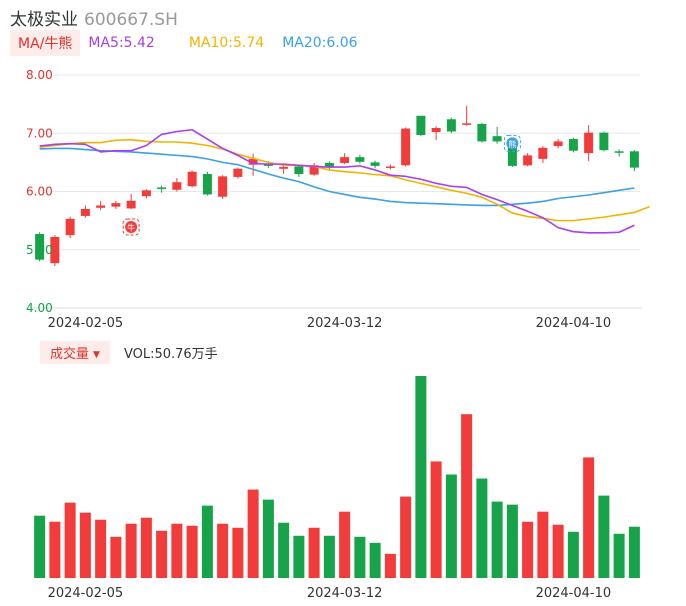 Image resolution: width=686 pixels, height=606 pixels. Describe the element at coordinates (121, 43) in the screenshot. I see `ma5-legend: MA5:5.42` at that location.